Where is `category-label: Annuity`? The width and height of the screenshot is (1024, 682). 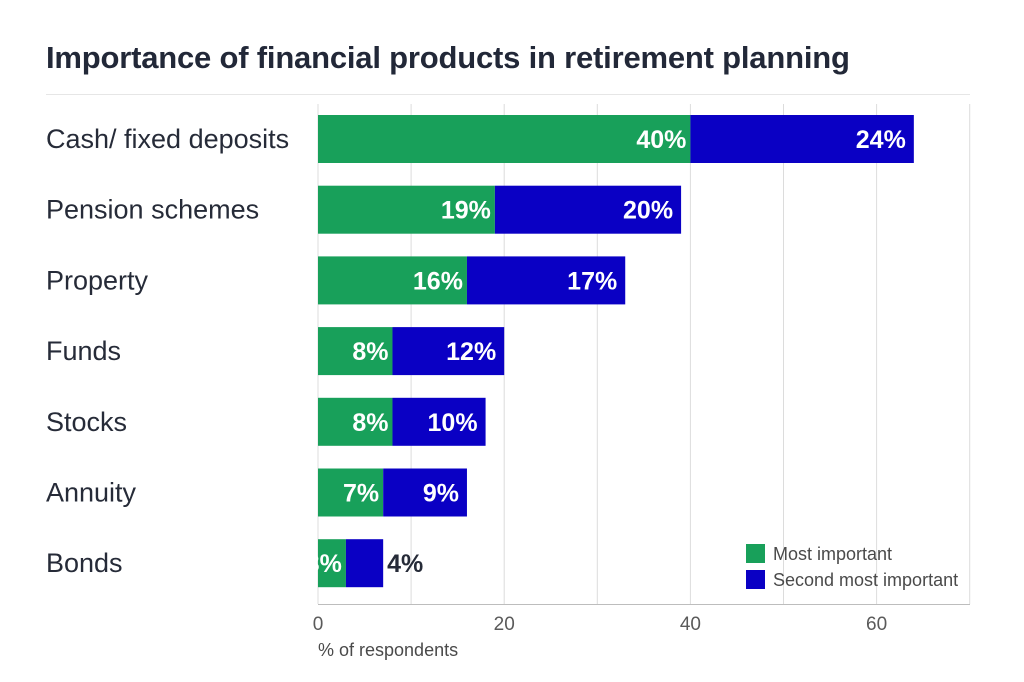 category-label: Annuity is located at coordinates (91, 493).